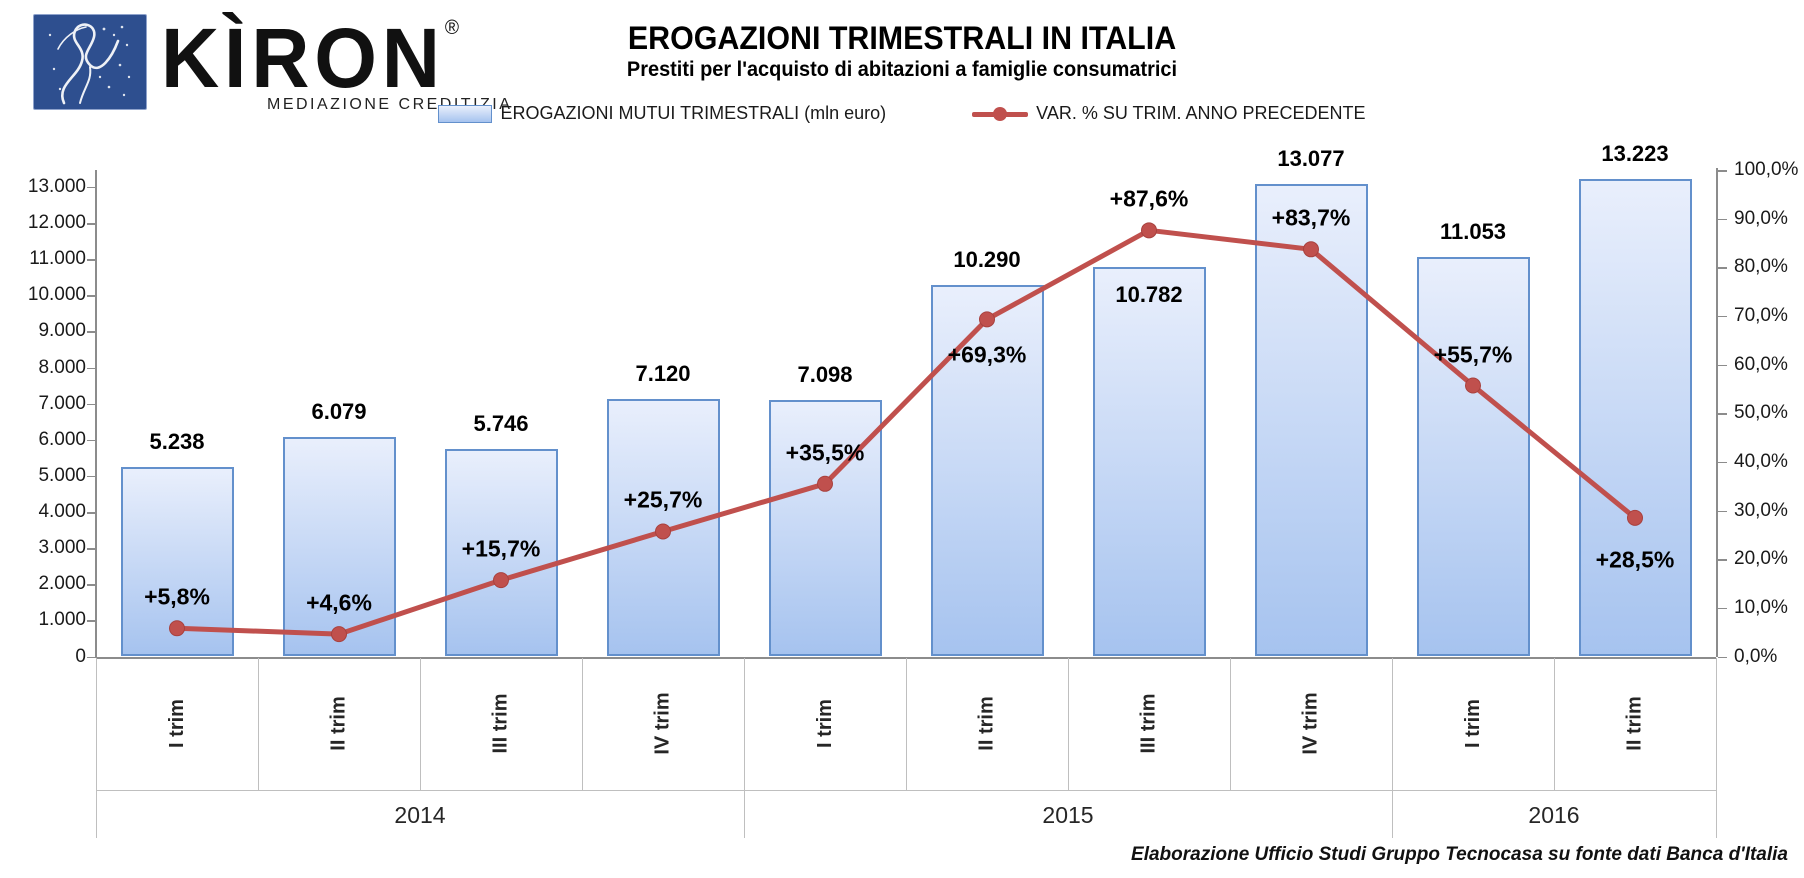  Describe the element at coordinates (906, 790) in the screenshot. I see `category-year-divider` at that location.